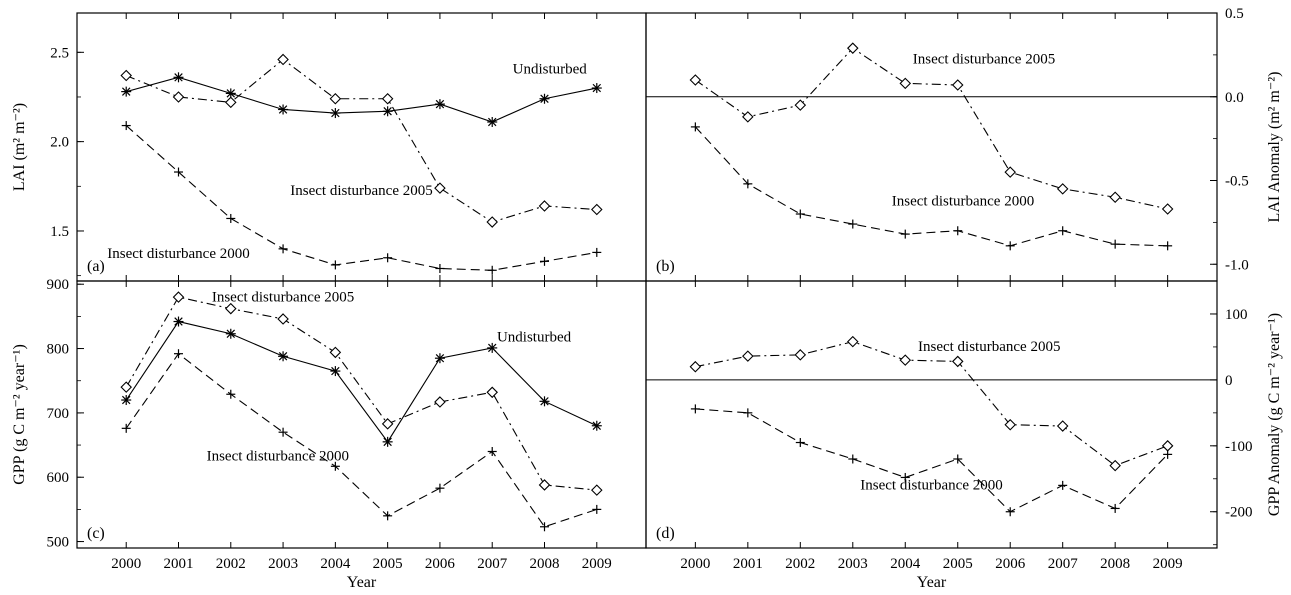 This screenshot has width=1291, height=595. I want to click on panel-a-series-insect-disturbance-2000, so click(361, 198).